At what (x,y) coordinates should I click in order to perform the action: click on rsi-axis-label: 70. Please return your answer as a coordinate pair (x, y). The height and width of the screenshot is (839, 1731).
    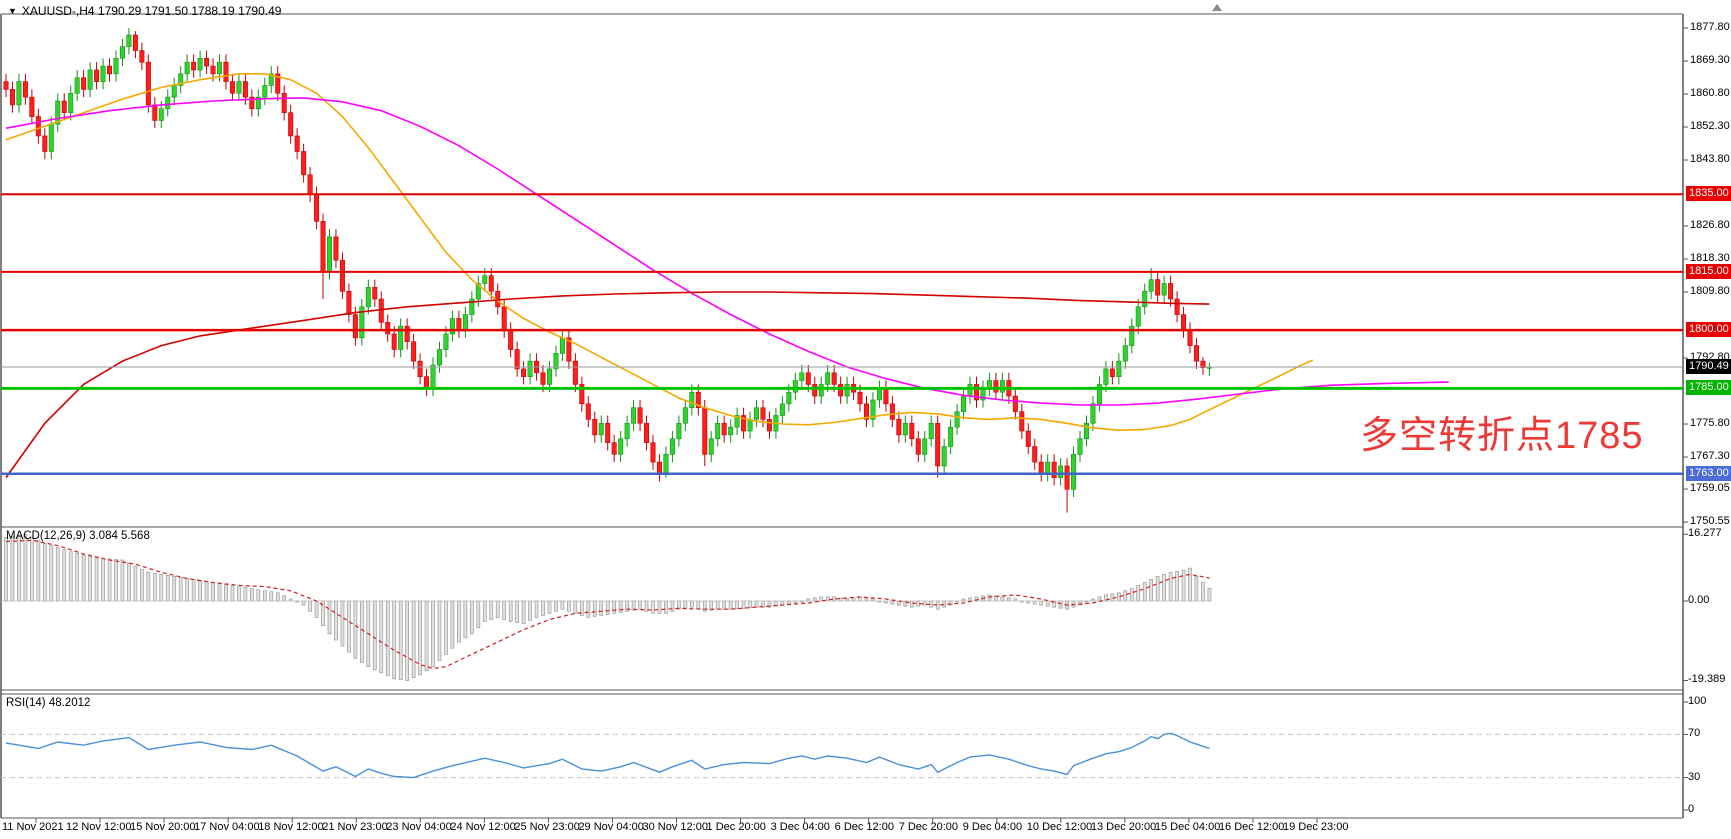
    Looking at the image, I should click on (1694, 733).